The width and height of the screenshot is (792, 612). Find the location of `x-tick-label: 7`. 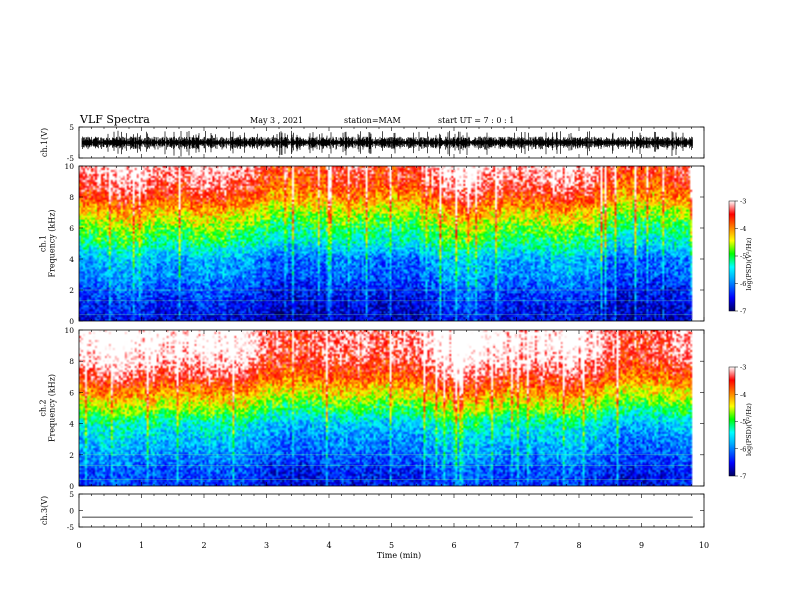

x-tick-label: 7 is located at coordinates (516, 545).